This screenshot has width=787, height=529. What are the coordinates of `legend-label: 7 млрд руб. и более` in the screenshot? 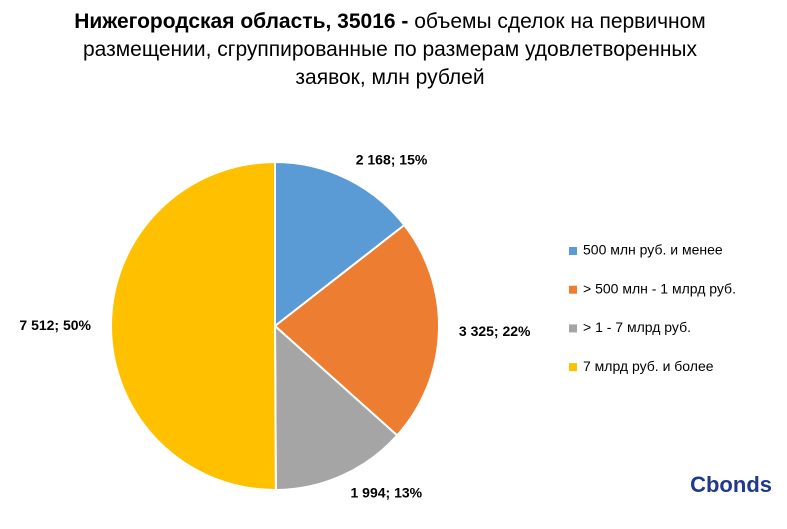 It's located at (648, 366).